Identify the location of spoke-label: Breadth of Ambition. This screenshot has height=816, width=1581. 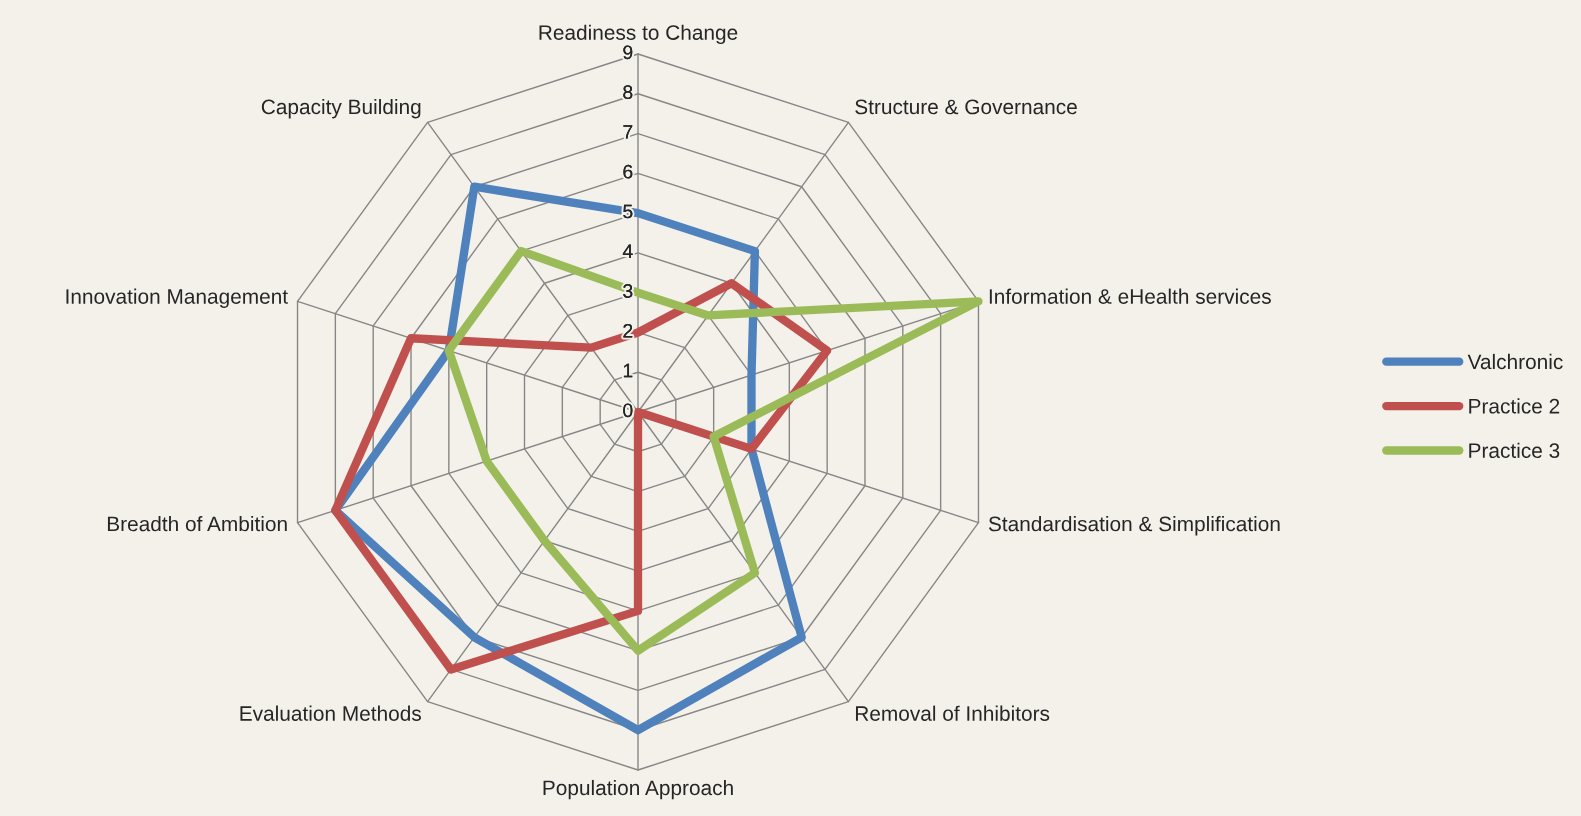
(197, 523).